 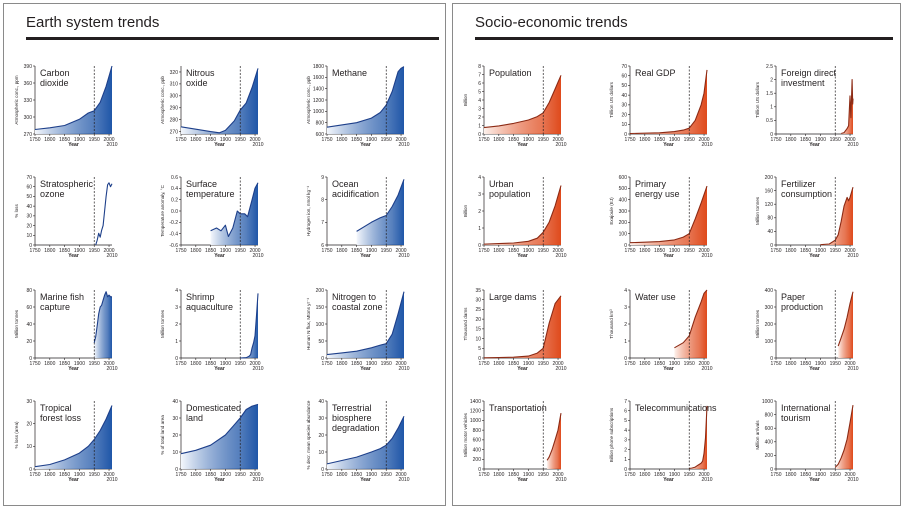 I want to click on y-tick-label: 35, so click(x=478, y=291).